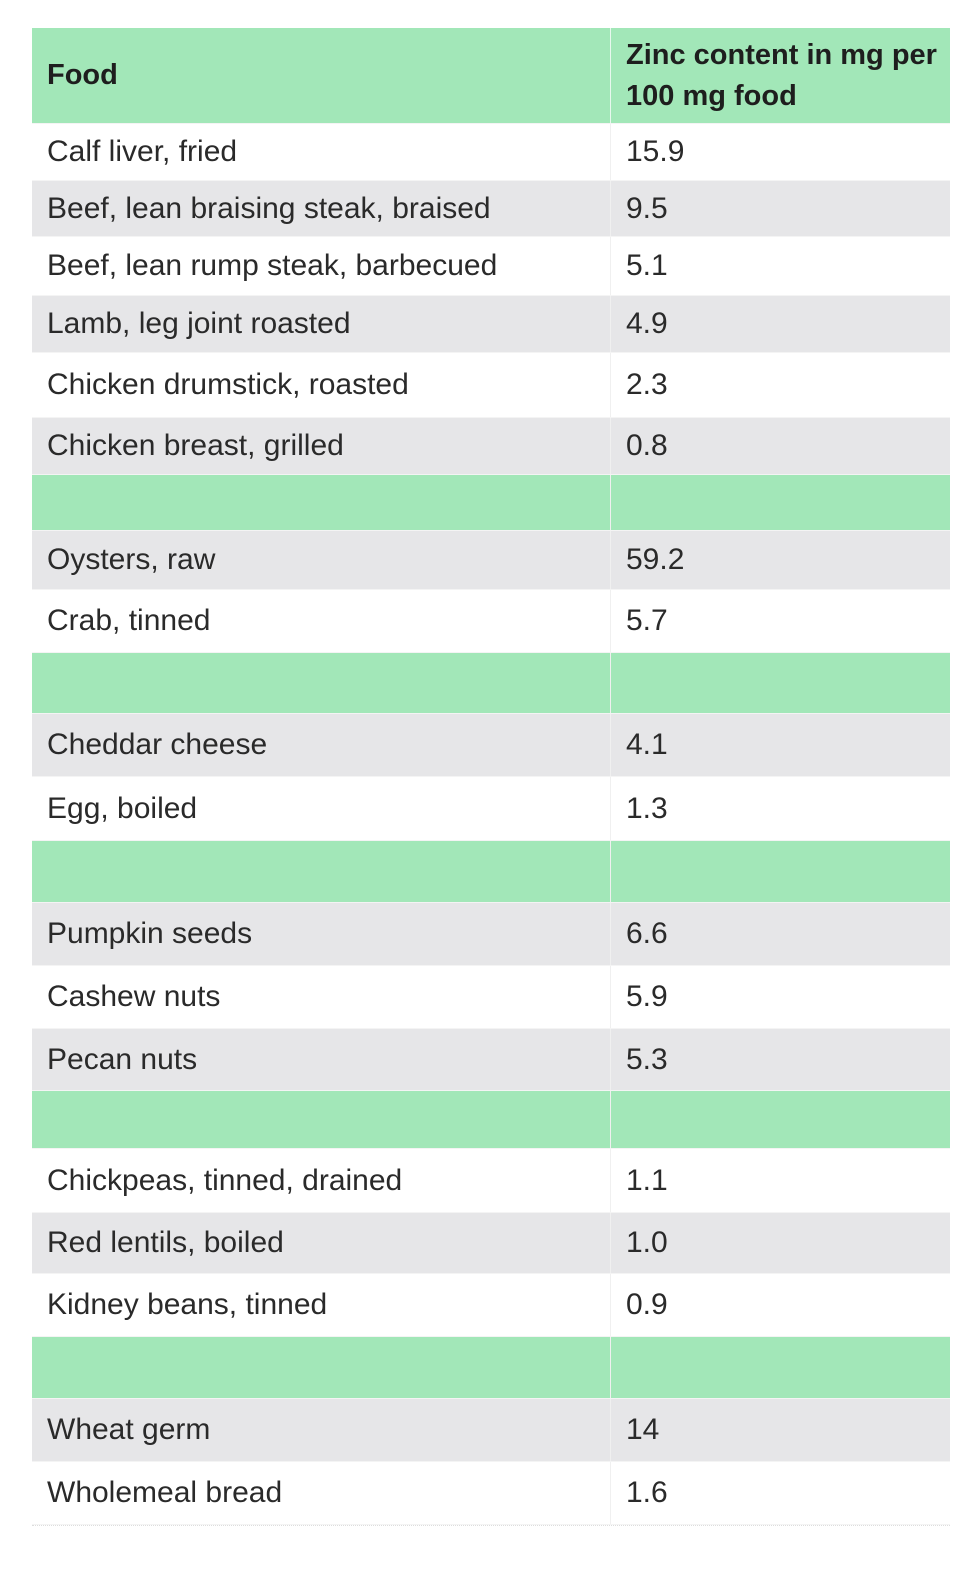 The width and height of the screenshot is (980, 1574). I want to click on food-cell: Oysters, raw, so click(321, 560).